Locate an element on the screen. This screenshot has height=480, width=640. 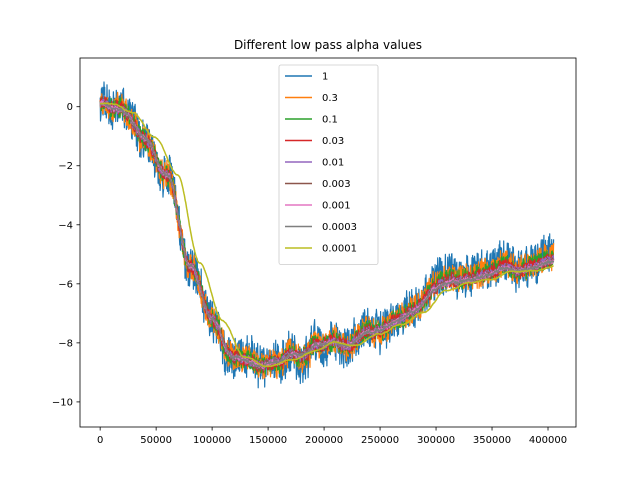
chart-title: Different low pass alpha values is located at coordinates (328, 45).